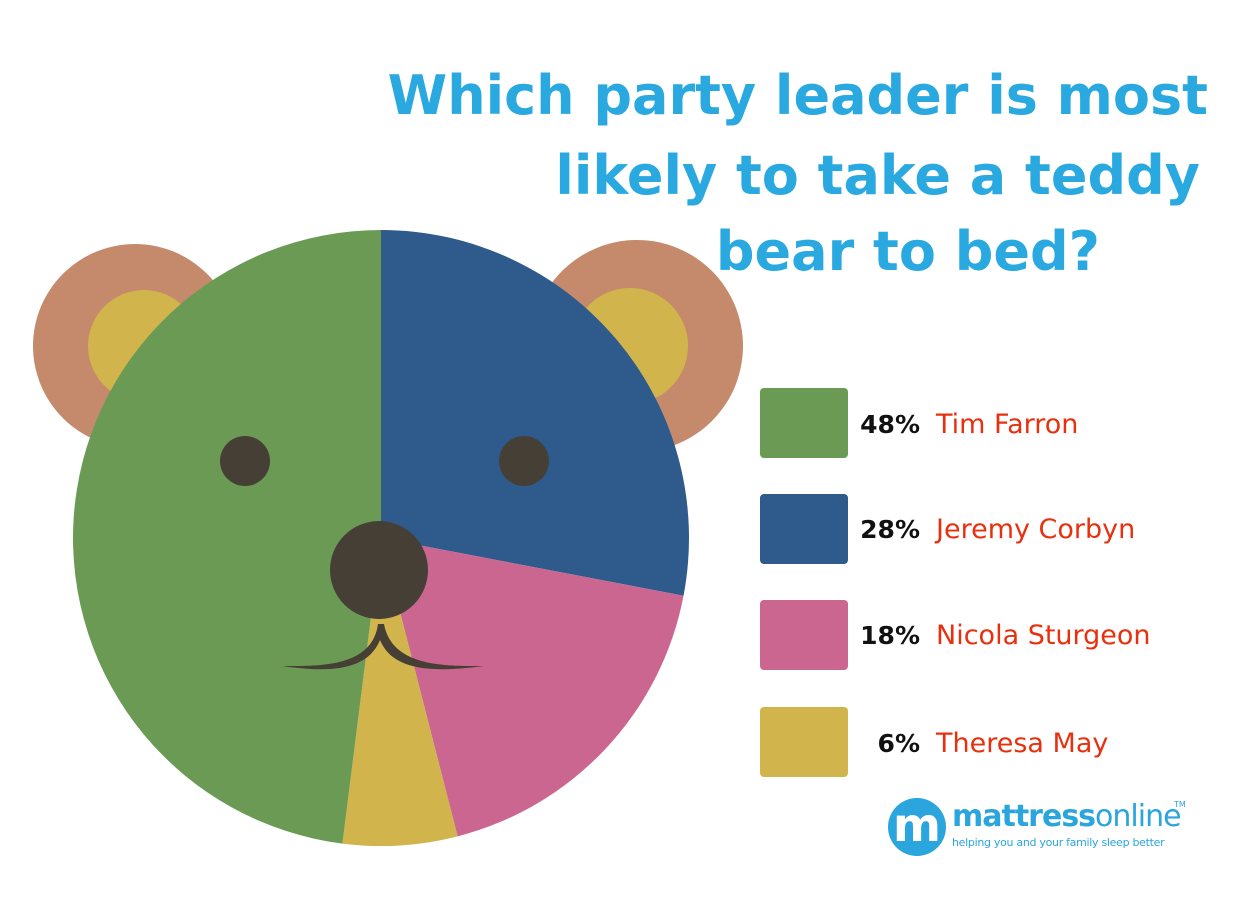 The width and height of the screenshot is (1246, 917). What do you see at coordinates (1024, 816) in the screenshot?
I see `logo-word-bold: mattress` at bounding box center [1024, 816].